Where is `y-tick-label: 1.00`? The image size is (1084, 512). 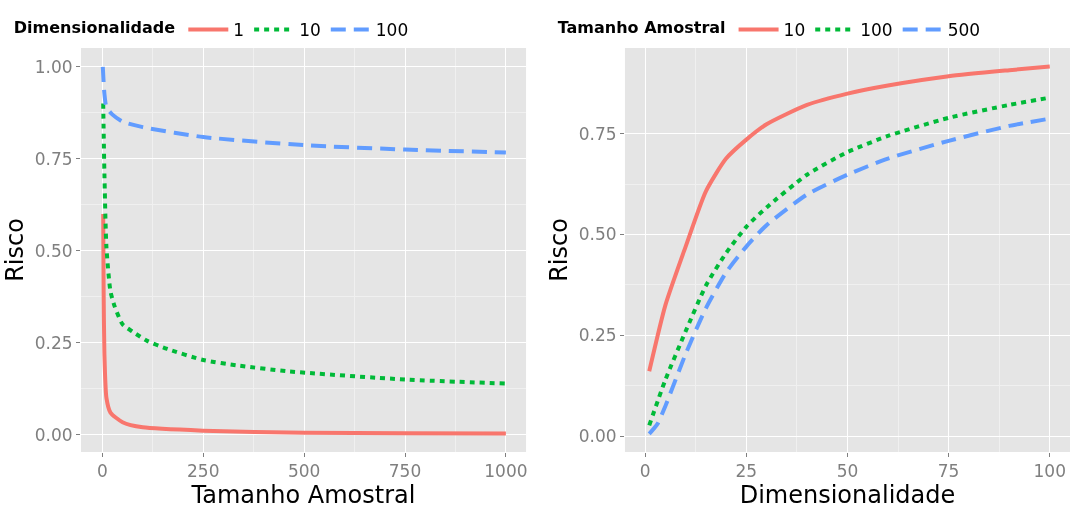 y-tick-label: 1.00 is located at coordinates (53, 66).